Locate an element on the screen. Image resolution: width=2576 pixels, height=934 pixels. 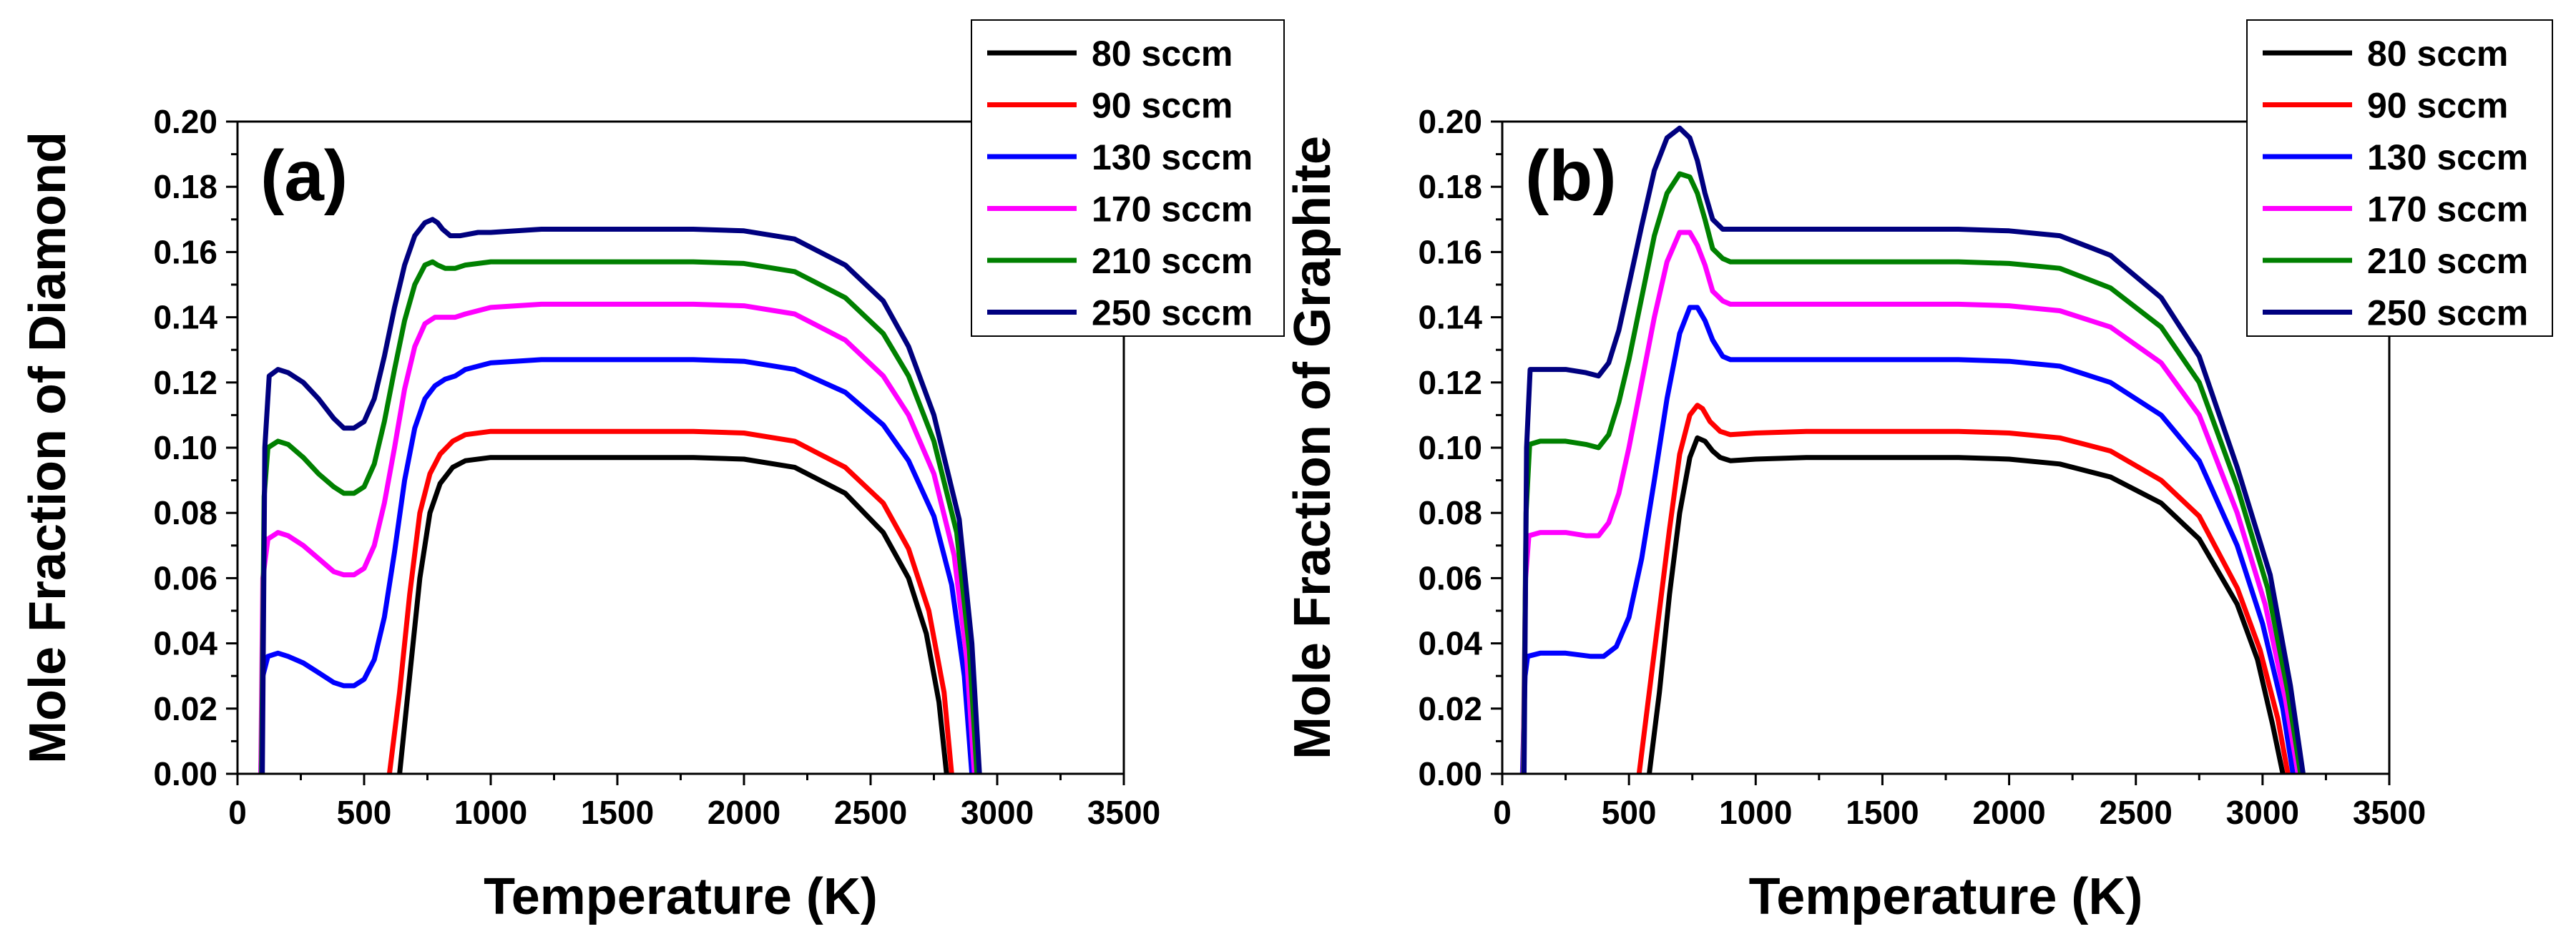
y-axis-title: Mole Fraction of Diamond is located at coordinates (48, 448).